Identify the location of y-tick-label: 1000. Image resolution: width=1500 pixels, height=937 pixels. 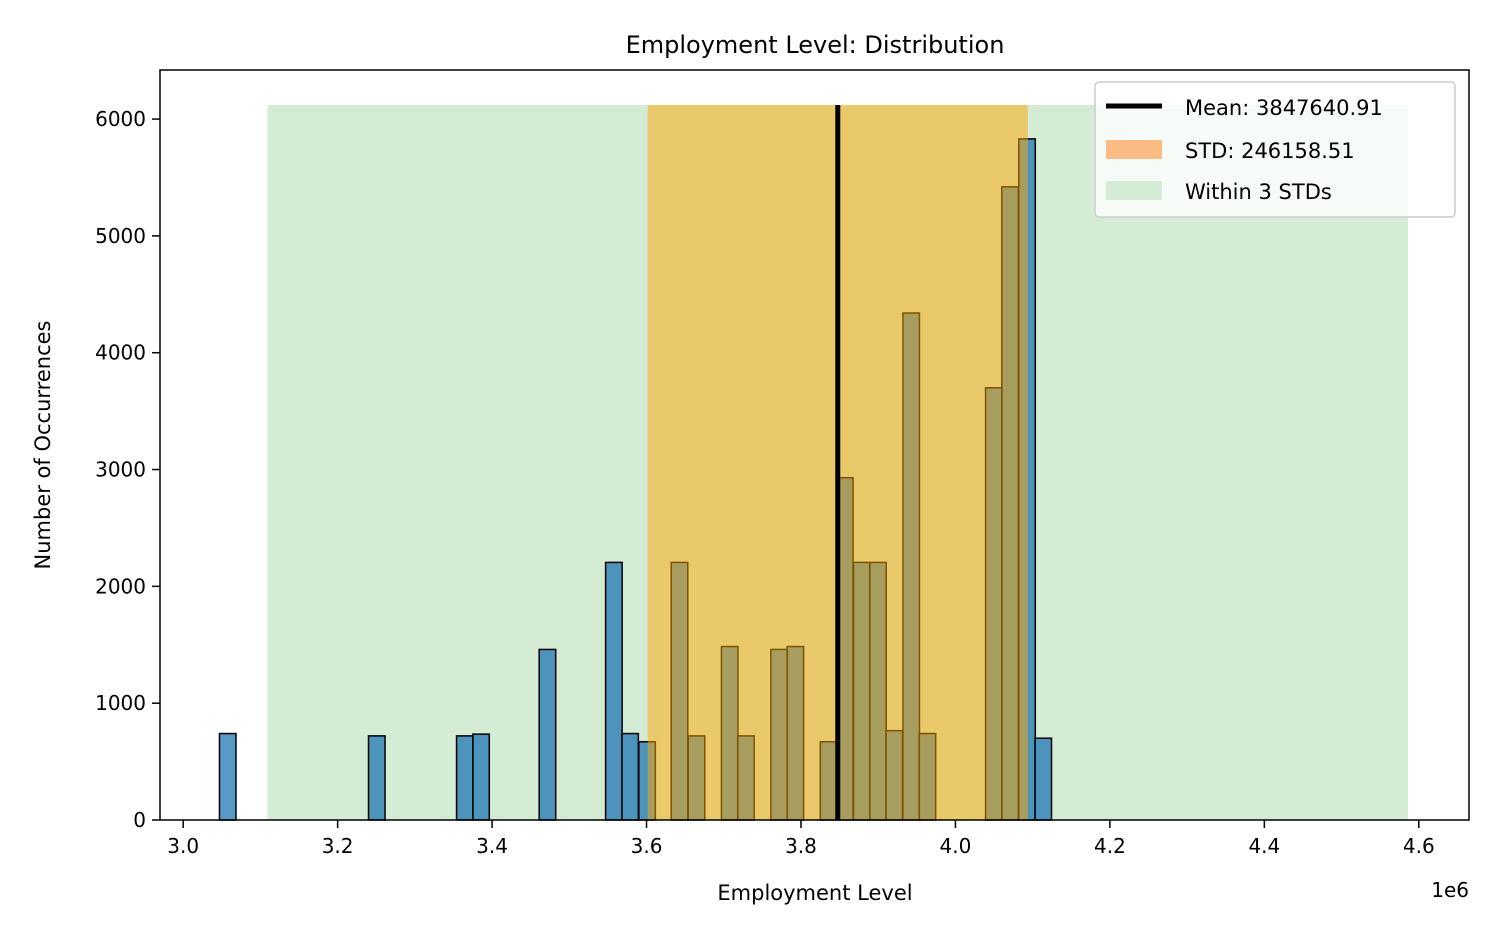
(120, 703).